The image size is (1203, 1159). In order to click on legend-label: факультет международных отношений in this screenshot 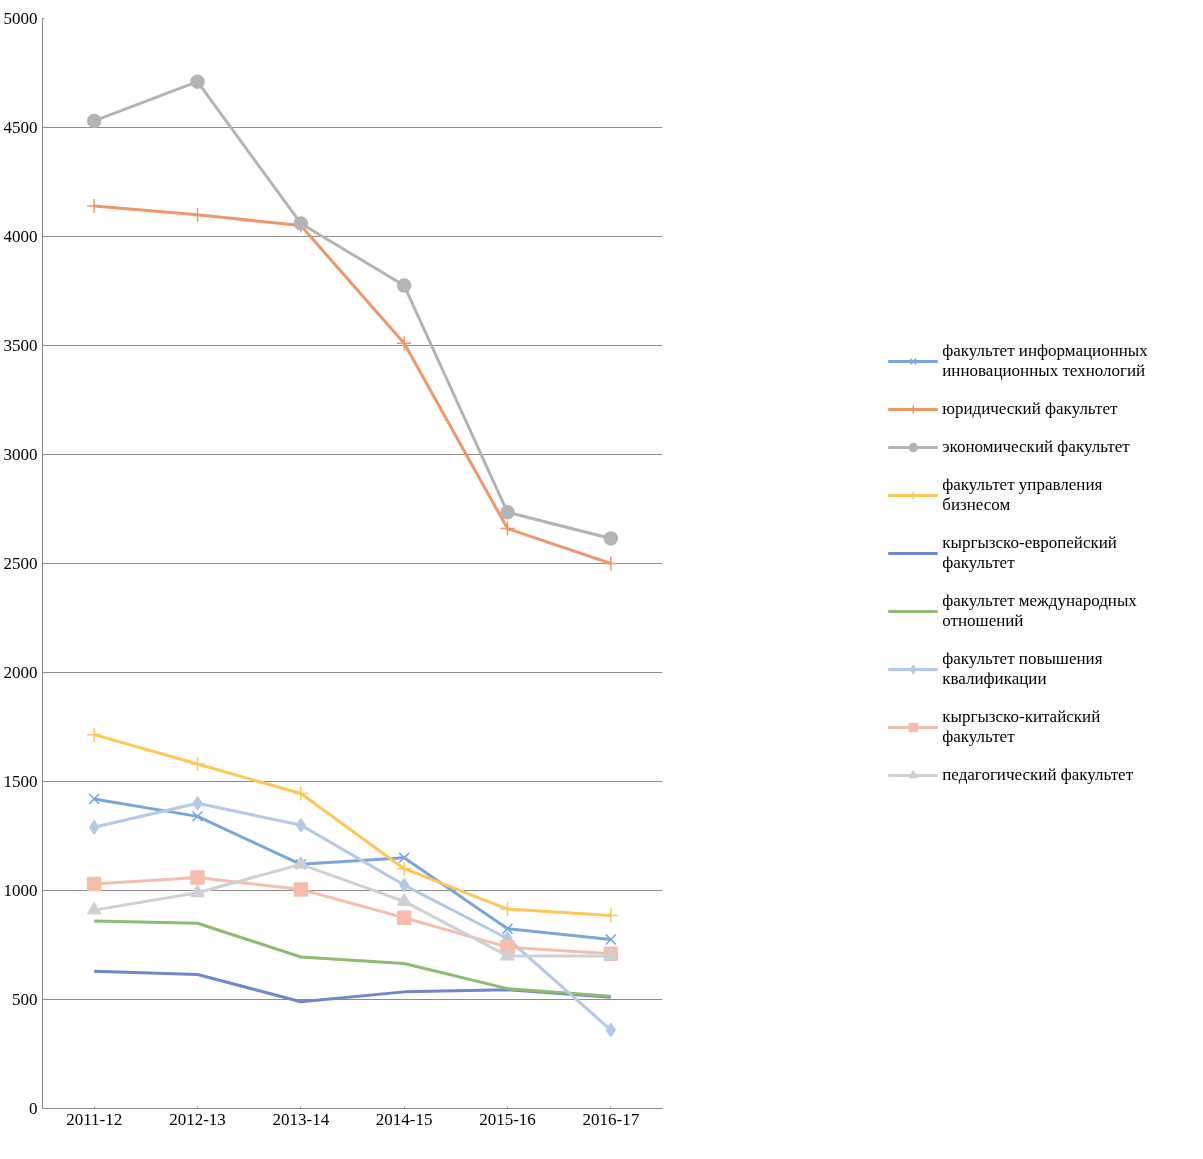, I will do `click(1039, 611)`.